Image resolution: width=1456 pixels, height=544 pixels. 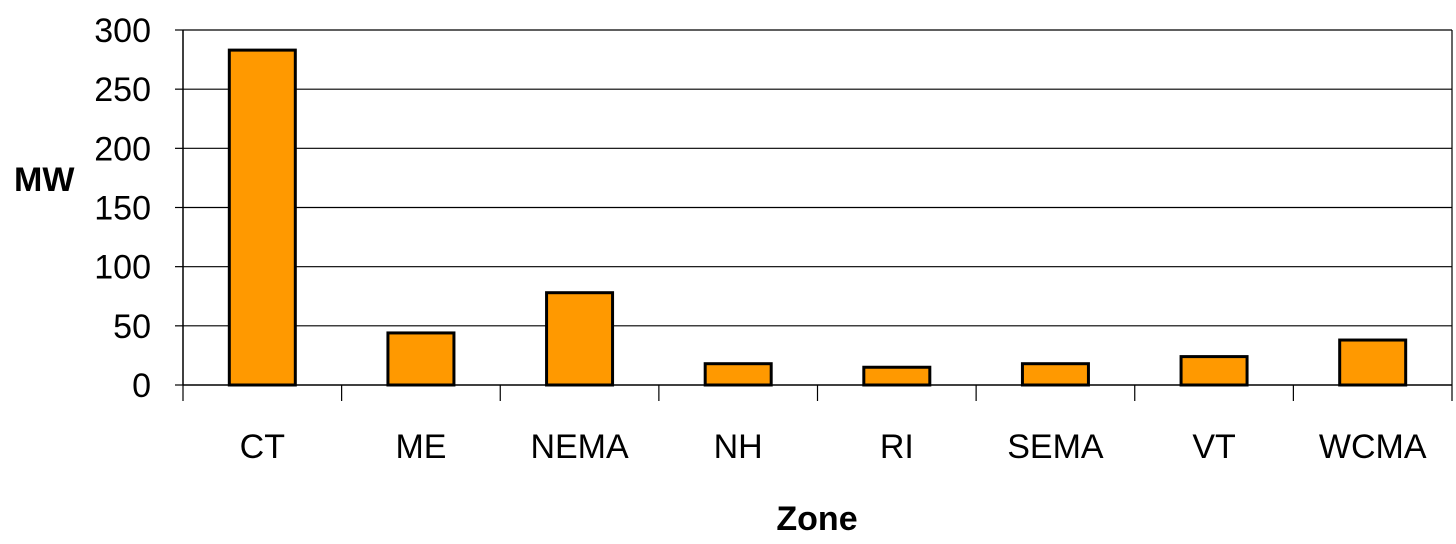 I want to click on bar-me, so click(x=421, y=359).